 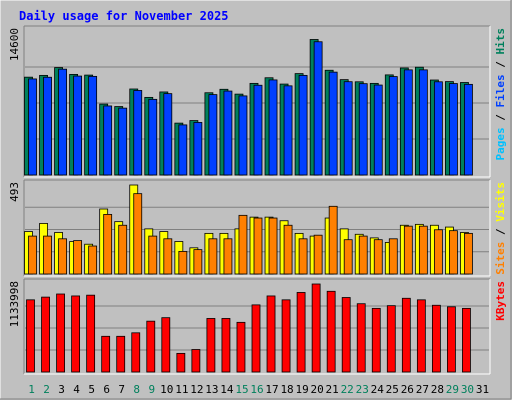 I want to click on day-label-6: 6, so click(x=106, y=389).